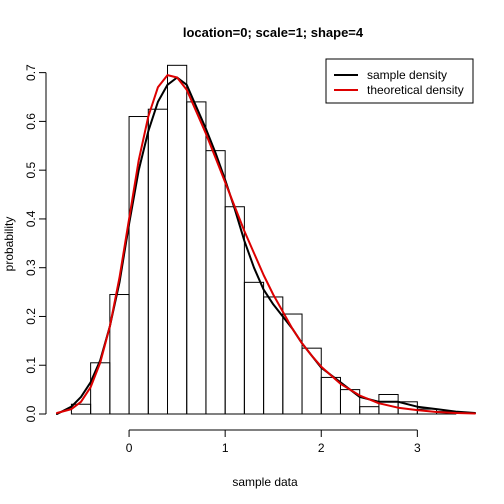 This screenshot has width=504, height=504. I want to click on y-tick-label-7: 0.7, so click(31, 72).